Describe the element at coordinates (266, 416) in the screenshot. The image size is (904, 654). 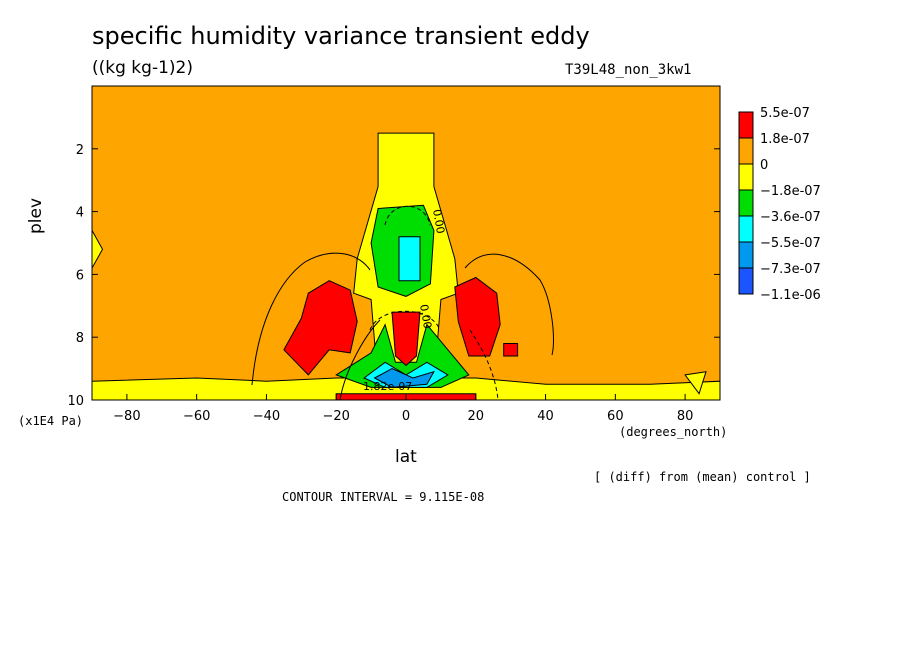
I see `x-tick-label: −40` at that location.